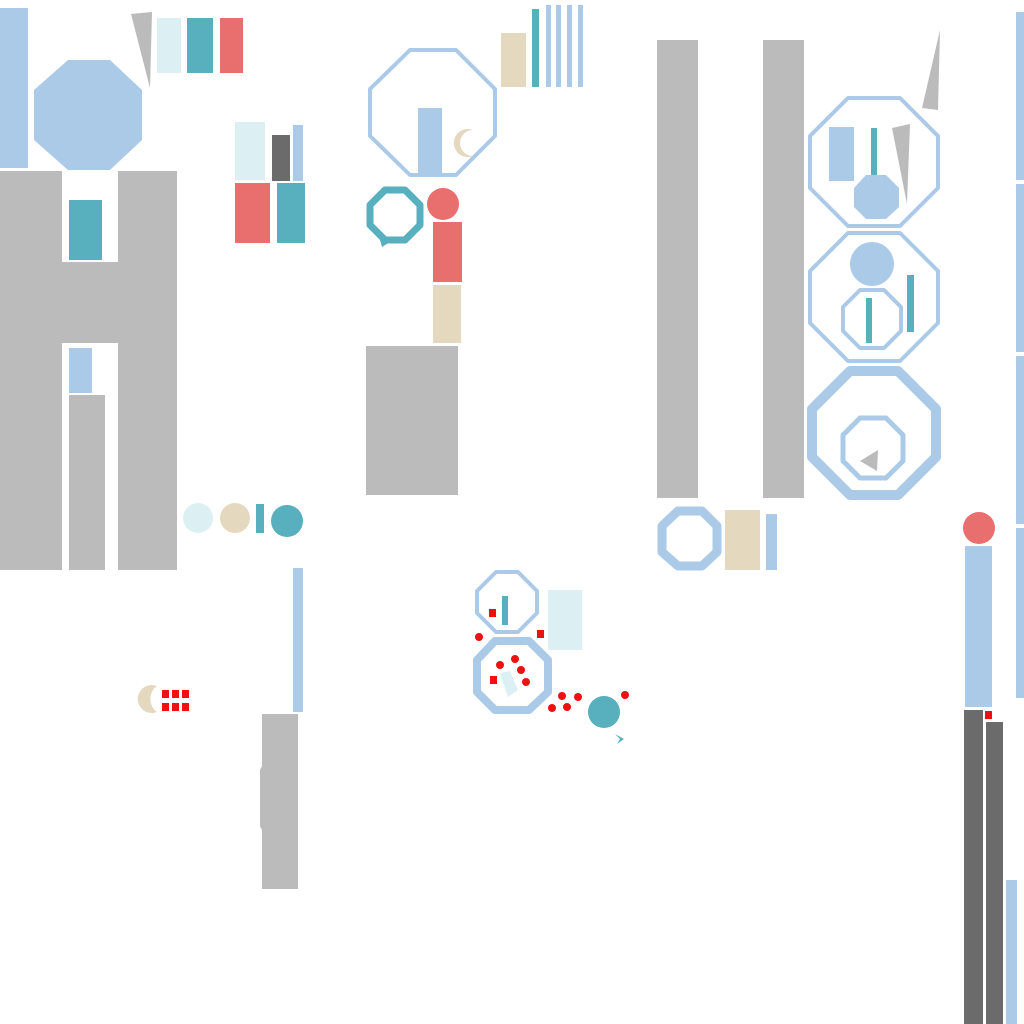 This screenshot has height=1024, width=1024. I want to click on gray-h-frame, so click(88, 370).